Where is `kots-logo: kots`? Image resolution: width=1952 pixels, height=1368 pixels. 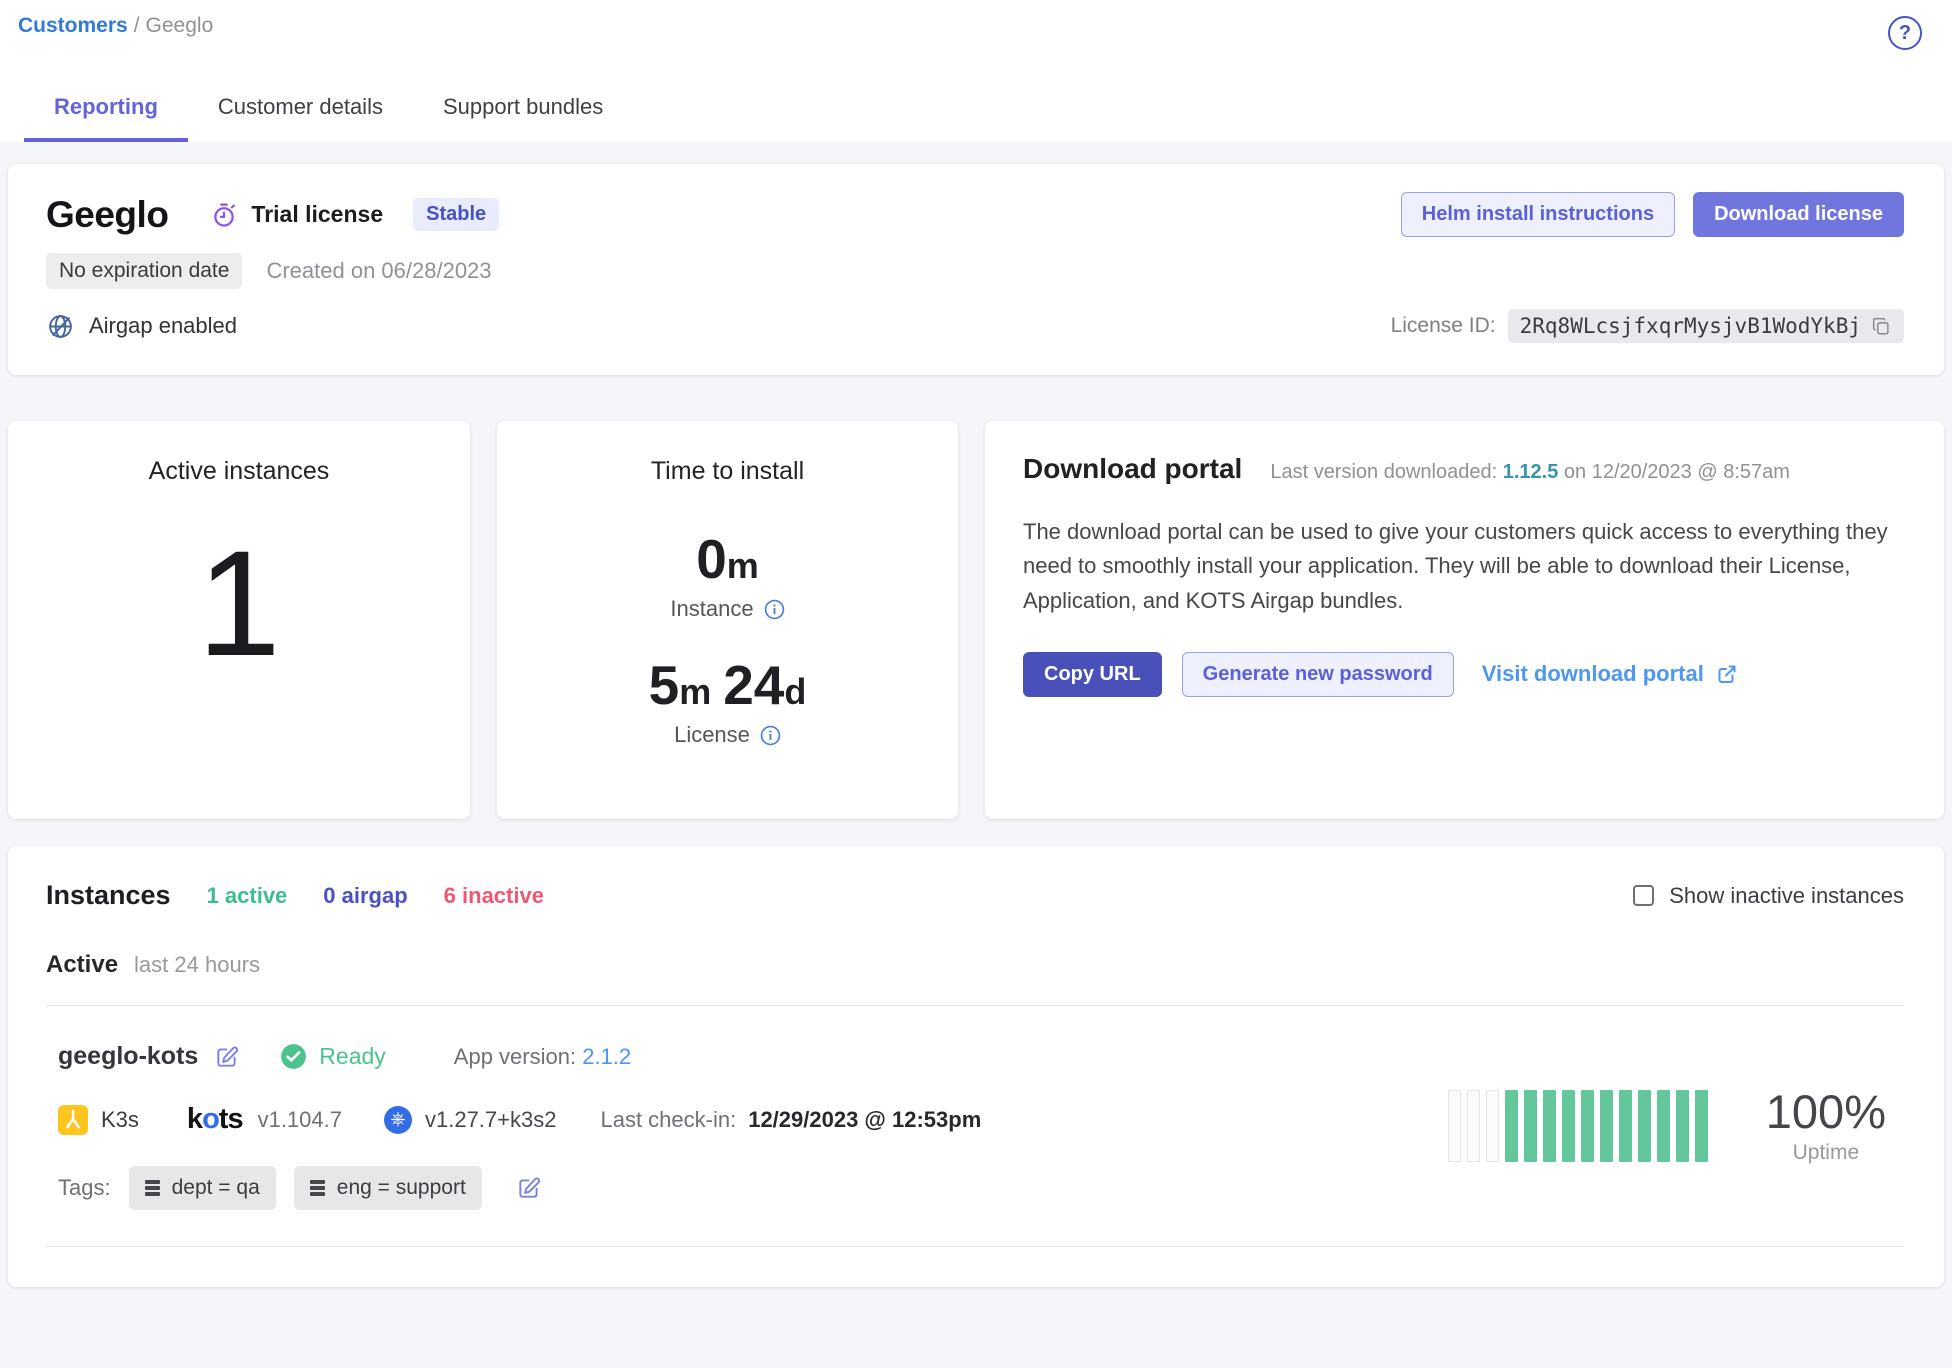
kots-logo: kots is located at coordinates (215, 1119).